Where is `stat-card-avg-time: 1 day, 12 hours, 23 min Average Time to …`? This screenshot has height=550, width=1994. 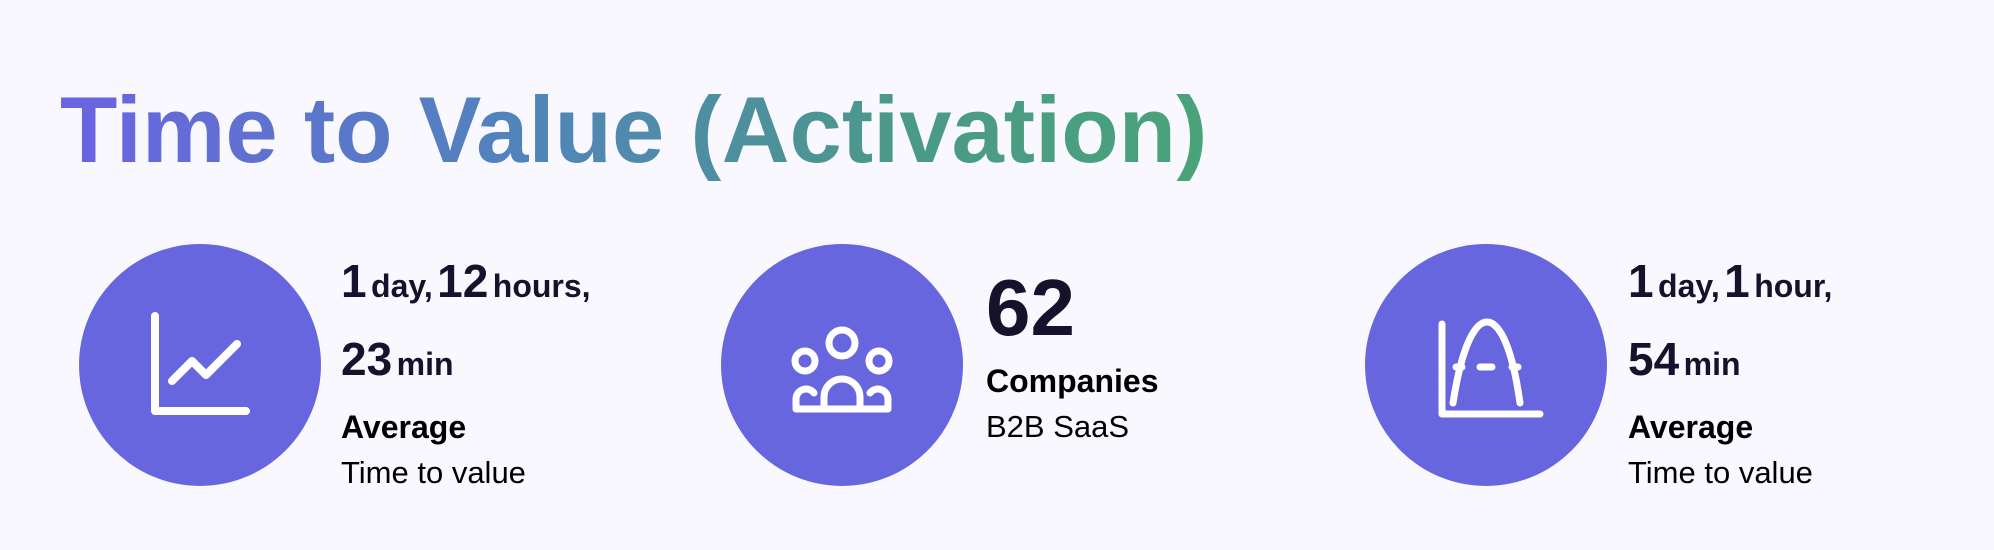 stat-card-avg-time: 1 day, 12 hours, 23 min Average Time to … is located at coordinates (466, 372).